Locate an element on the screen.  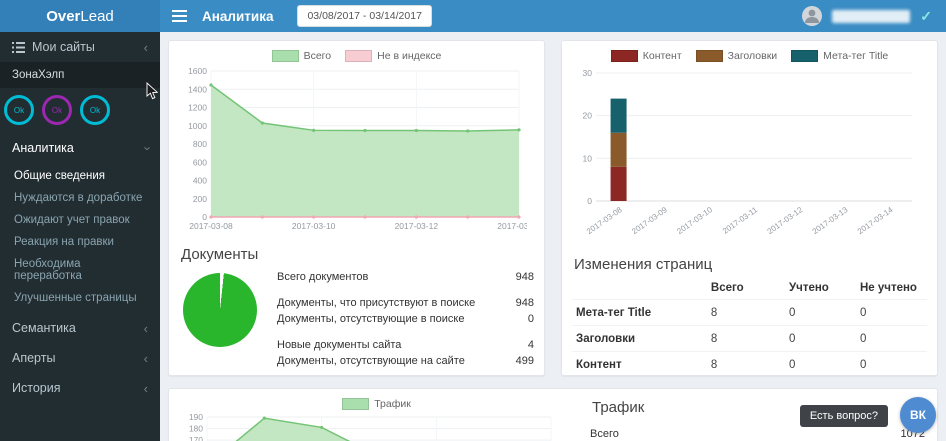
legend-label: Заголовки is located at coordinates (752, 56).